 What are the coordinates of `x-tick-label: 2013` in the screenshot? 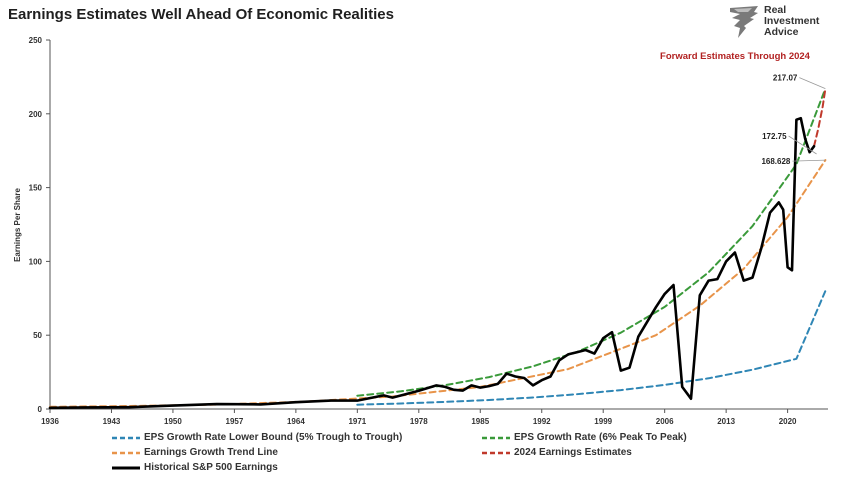 It's located at (726, 421).